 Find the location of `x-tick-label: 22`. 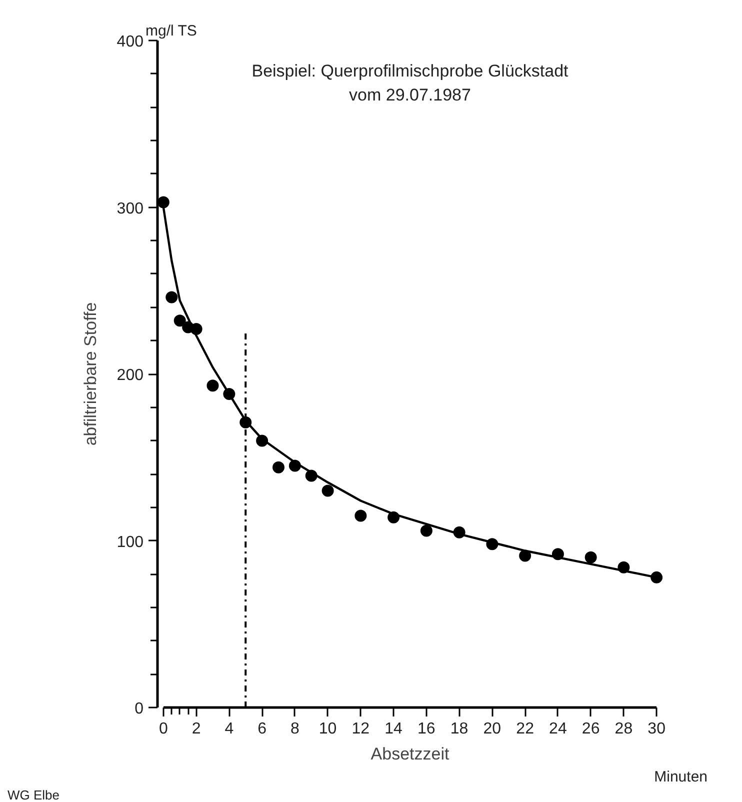

x-tick-label: 22 is located at coordinates (525, 729).